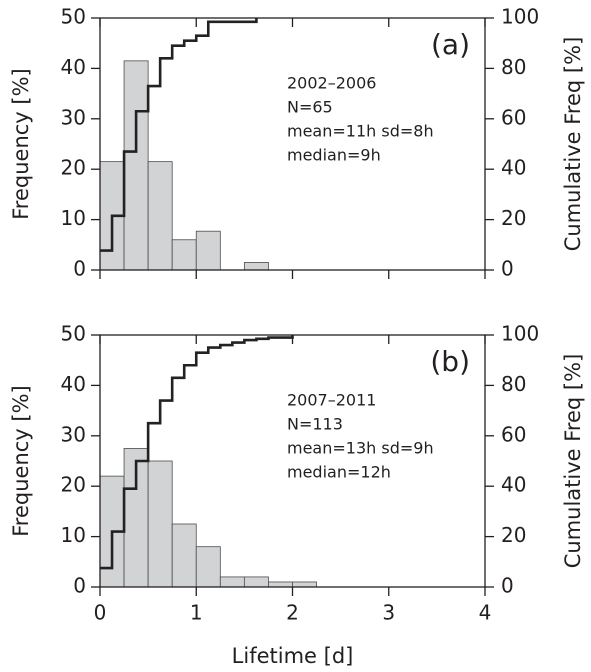 The image size is (591, 672). I want to click on annotation: N=65, so click(310, 107).